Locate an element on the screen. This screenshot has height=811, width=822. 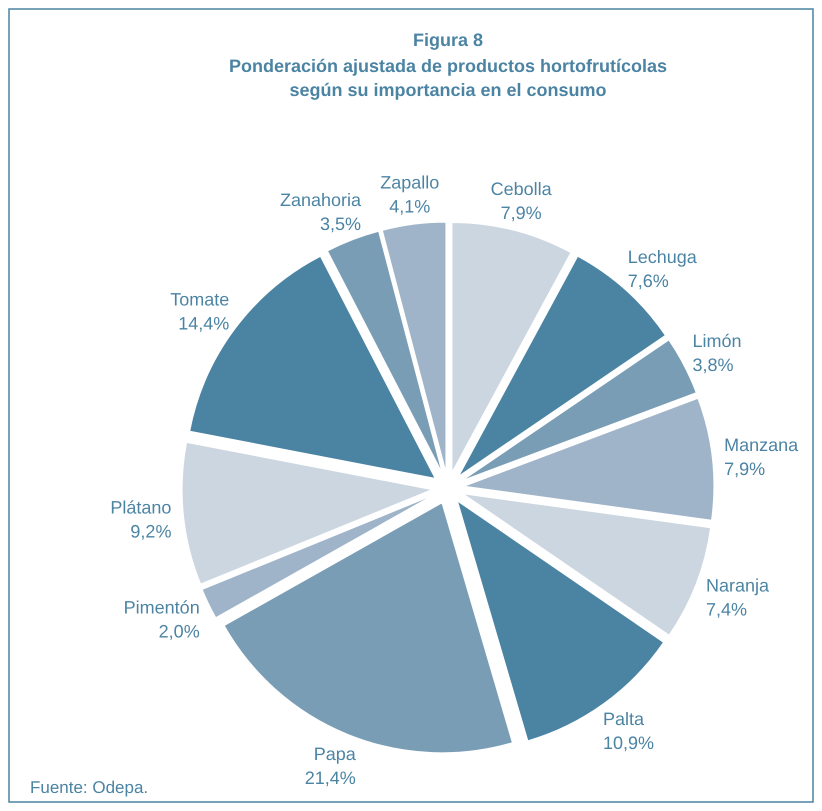
slice-label: Limón is located at coordinates (717, 340).